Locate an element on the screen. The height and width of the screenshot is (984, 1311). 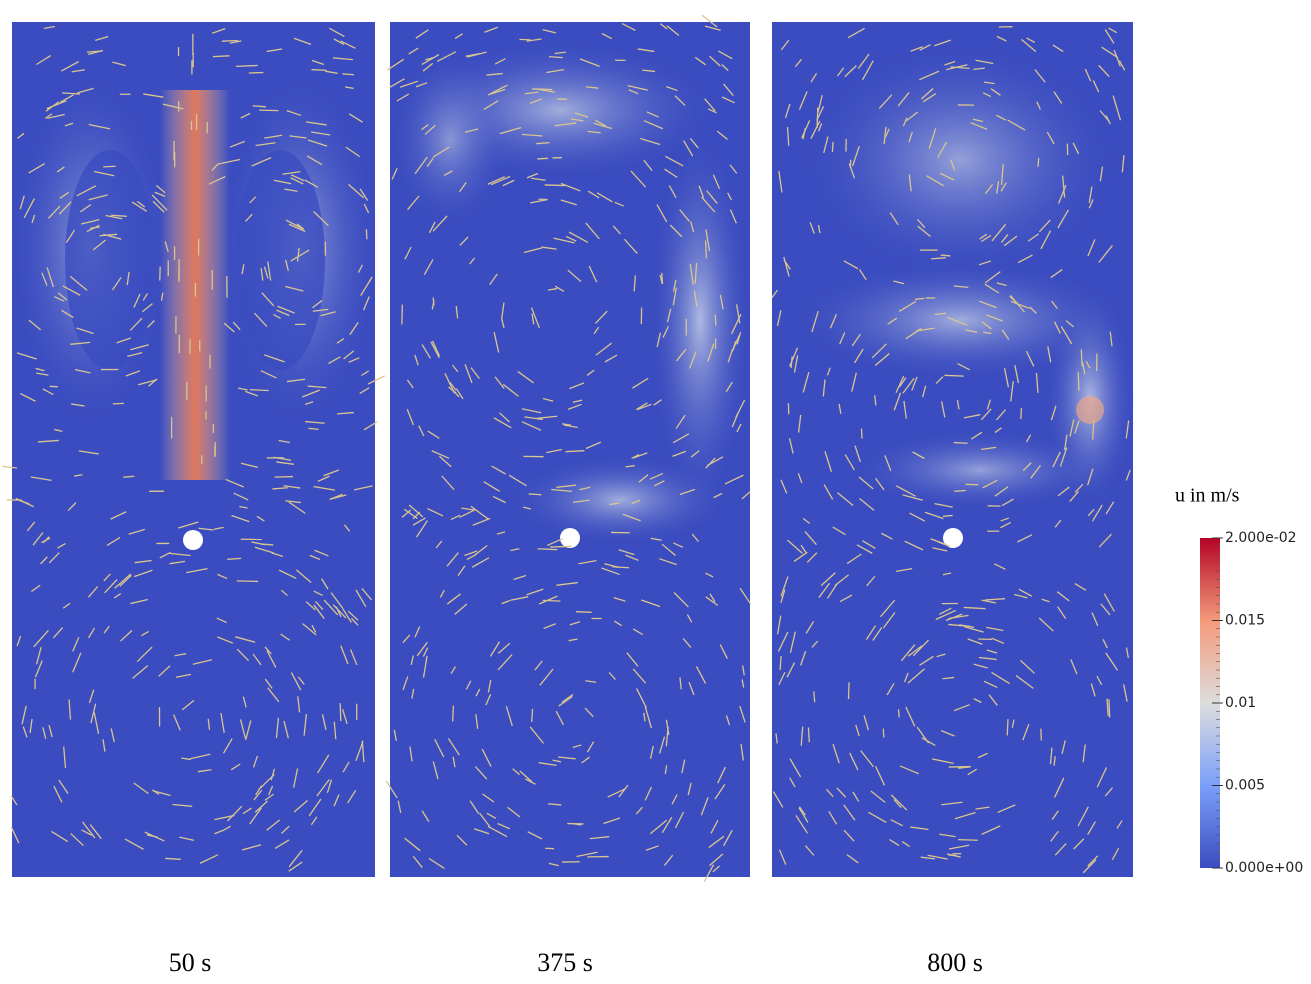
colorbar-ticks: 2.000e-02 0.015 0.01 0.005 0.000e+00 is located at coordinates (1257, 703).